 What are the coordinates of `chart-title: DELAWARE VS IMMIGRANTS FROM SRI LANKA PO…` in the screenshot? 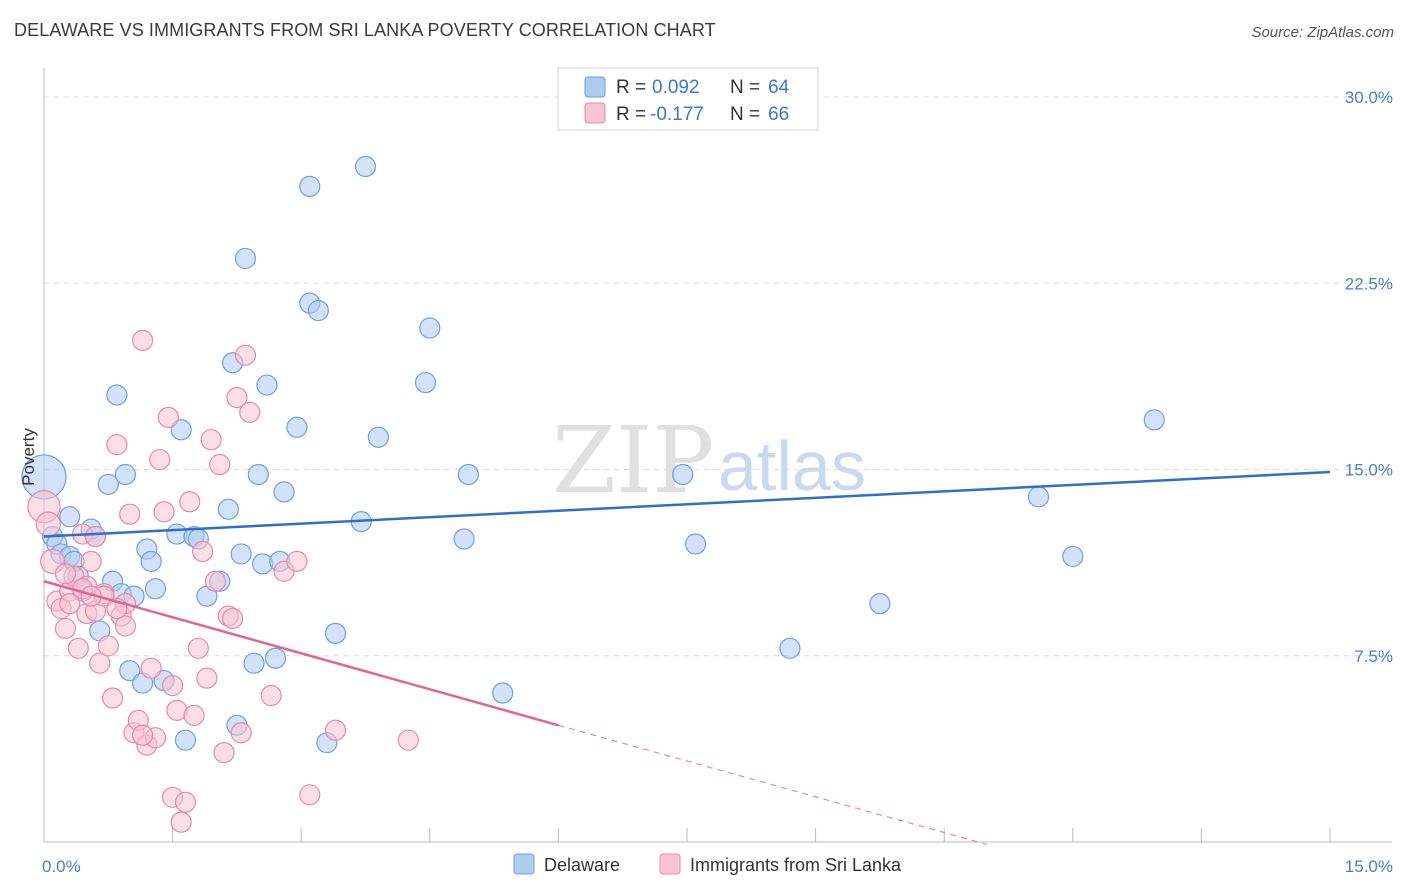 It's located at (365, 30).